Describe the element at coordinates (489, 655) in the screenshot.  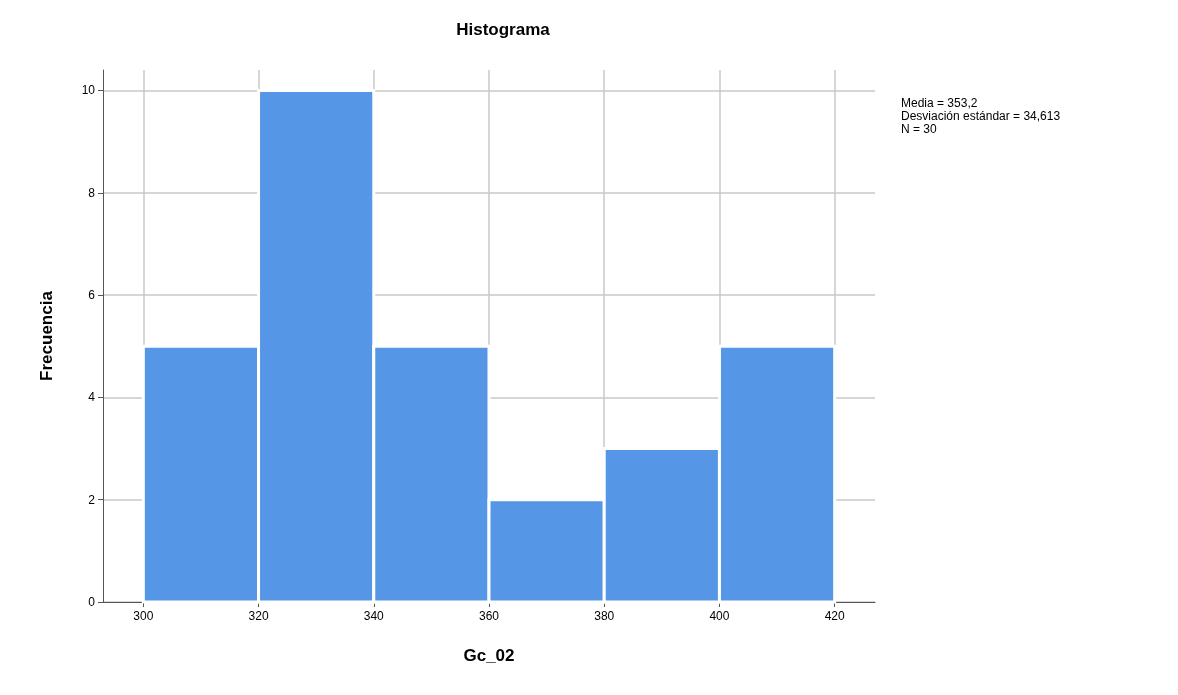
I see `x-axis-title: Gc_02` at that location.